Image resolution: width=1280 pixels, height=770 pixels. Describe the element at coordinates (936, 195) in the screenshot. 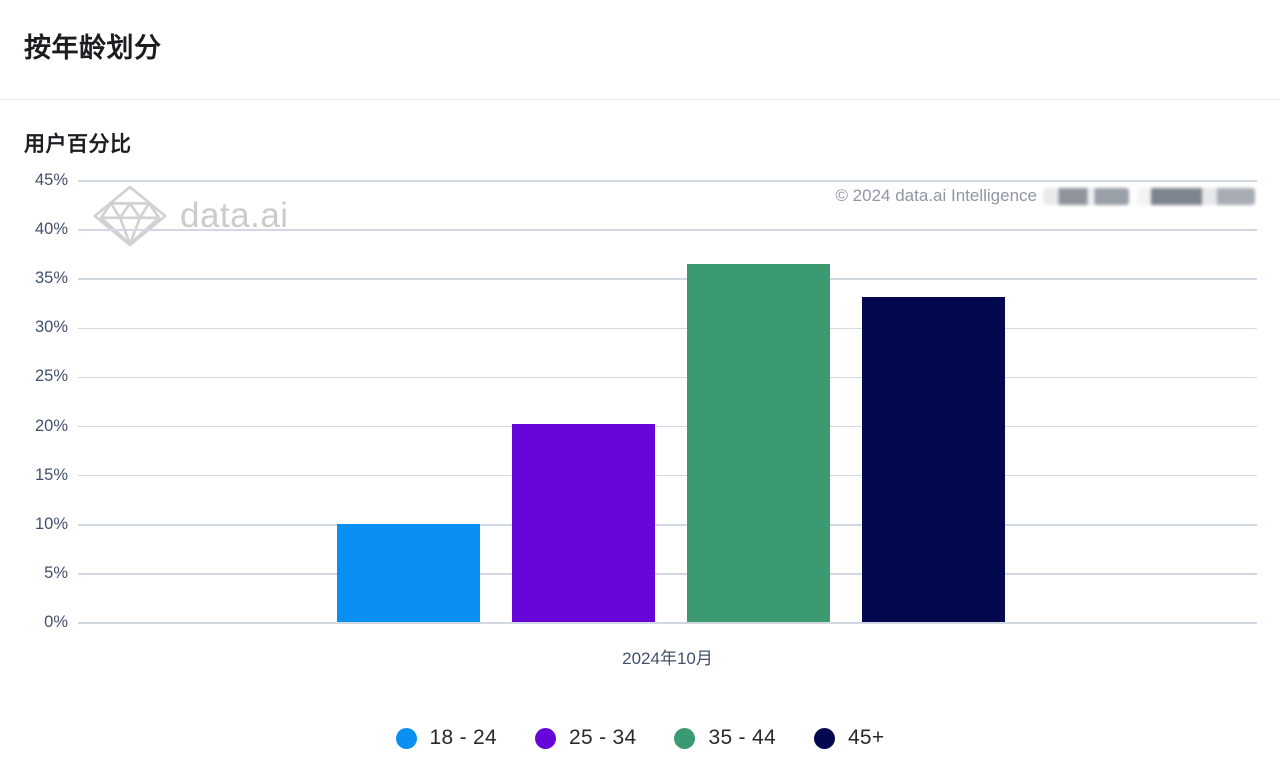

I see `copyright-text: © 2024 data.ai Intelligence` at that location.